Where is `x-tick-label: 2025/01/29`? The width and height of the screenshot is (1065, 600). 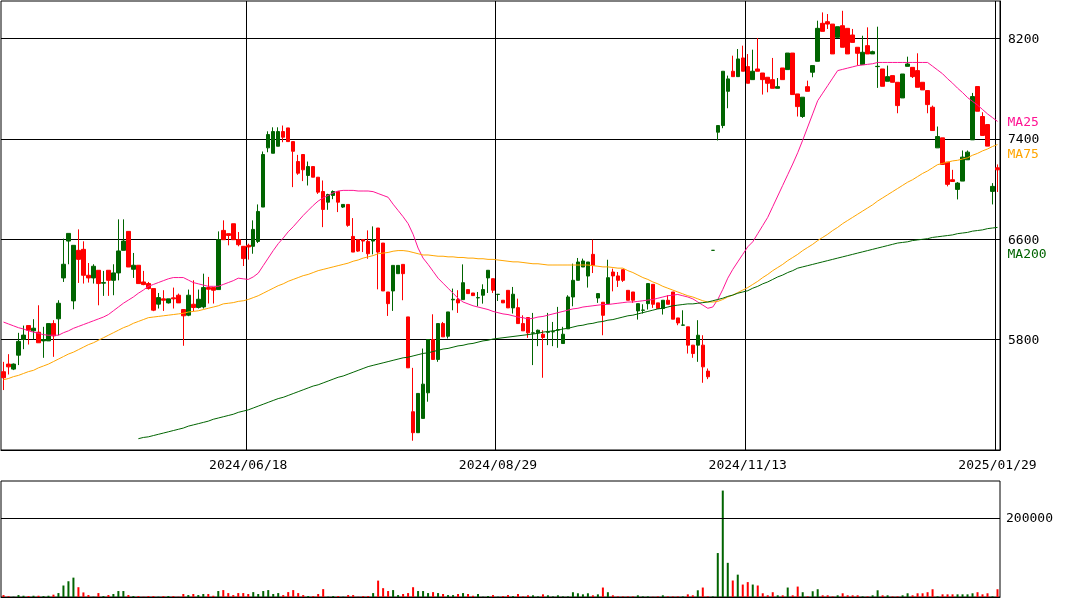
x-tick-label: 2025/01/29 is located at coordinates (997, 464).